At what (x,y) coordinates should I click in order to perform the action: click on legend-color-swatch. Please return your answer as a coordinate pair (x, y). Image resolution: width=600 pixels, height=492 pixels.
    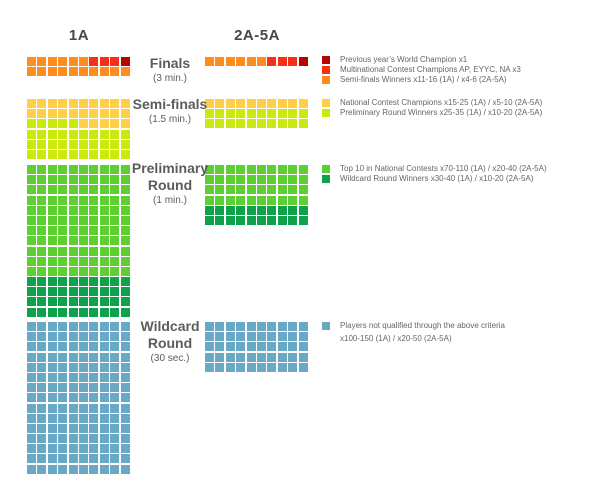
    Looking at the image, I should click on (326, 80).